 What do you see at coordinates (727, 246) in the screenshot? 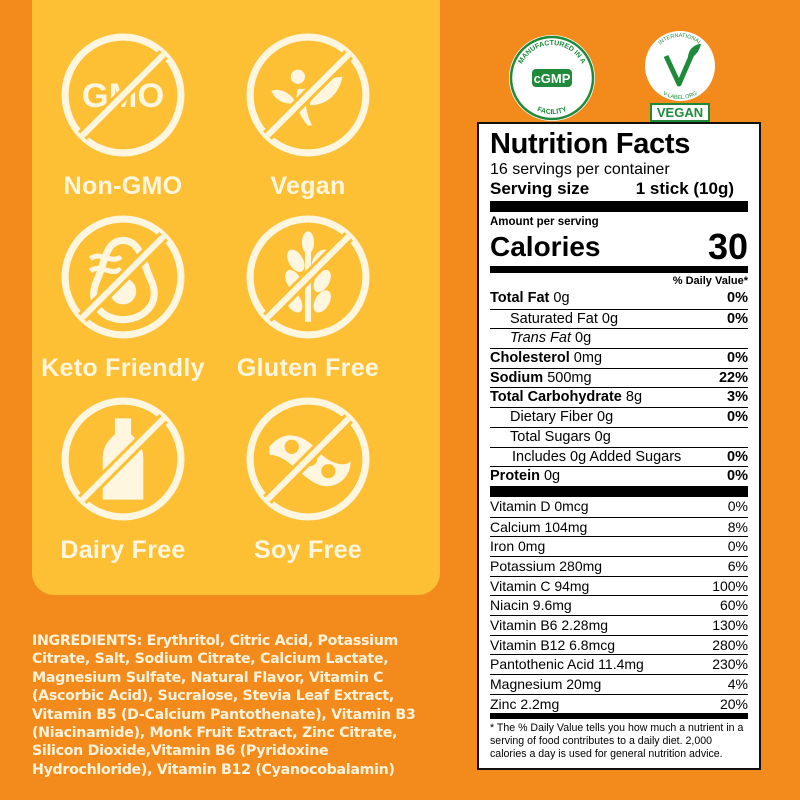
I see `calories-value: 30` at bounding box center [727, 246].